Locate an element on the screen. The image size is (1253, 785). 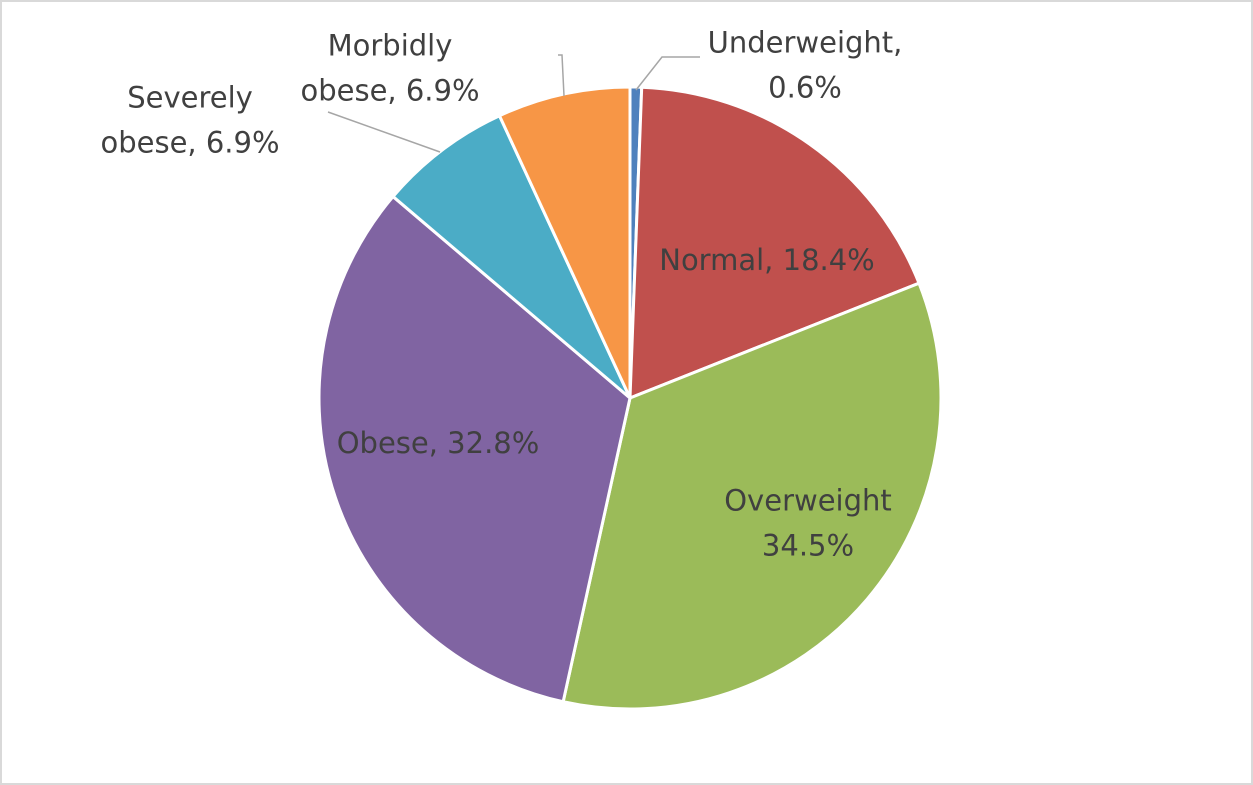
data-label: Morbidly obese, 6.9% is located at coordinates (389, 68).